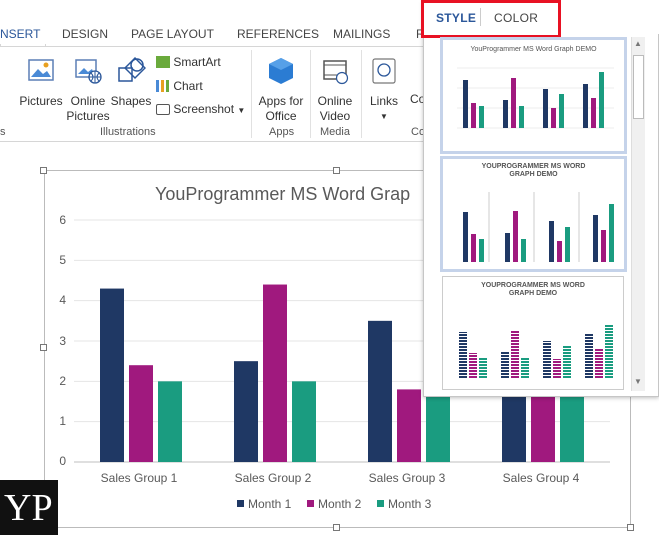 The height and width of the screenshot is (535, 659). What do you see at coordinates (62, 300) in the screenshot?
I see `y-tick-label: 4` at bounding box center [62, 300].